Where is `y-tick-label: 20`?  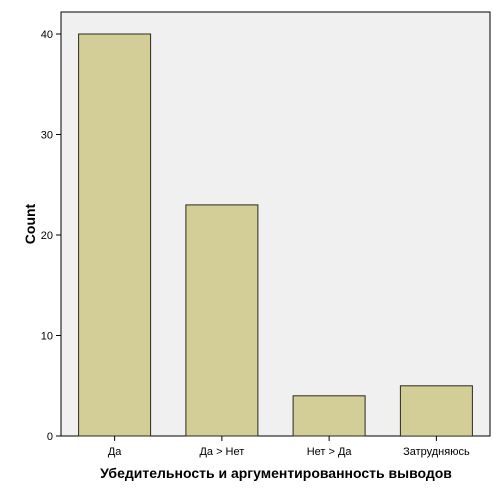
y-tick-label: 20 is located at coordinates (47, 236).